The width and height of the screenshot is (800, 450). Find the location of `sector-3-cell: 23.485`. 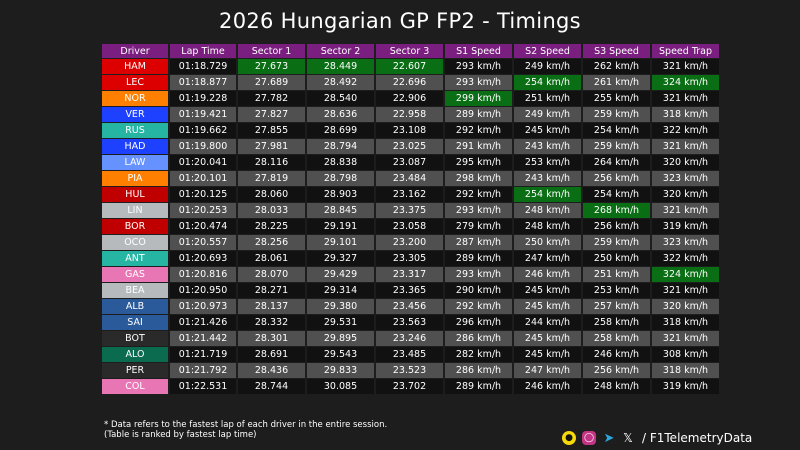

sector-3-cell: 23.485 is located at coordinates (409, 354).